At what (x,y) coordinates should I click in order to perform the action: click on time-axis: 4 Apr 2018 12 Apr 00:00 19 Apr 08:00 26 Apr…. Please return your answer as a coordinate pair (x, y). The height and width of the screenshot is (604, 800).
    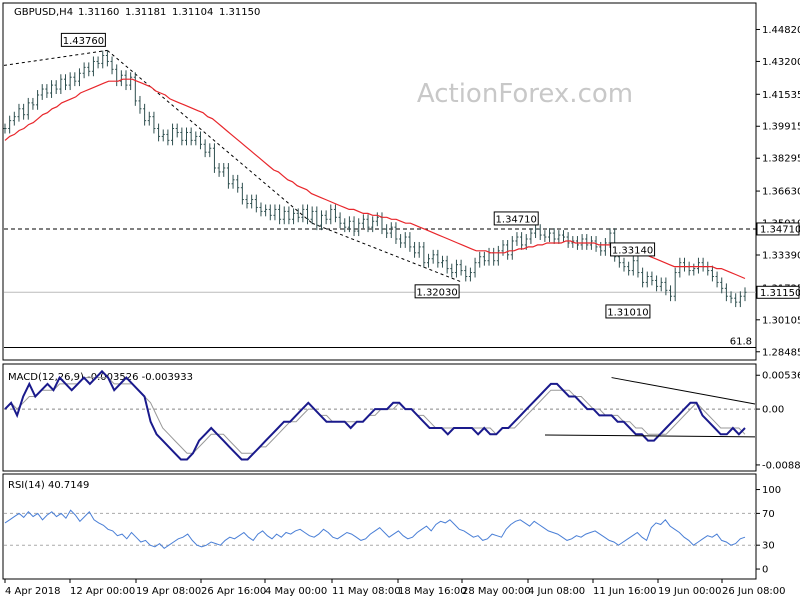
    Looking at the image, I should click on (395, 588).